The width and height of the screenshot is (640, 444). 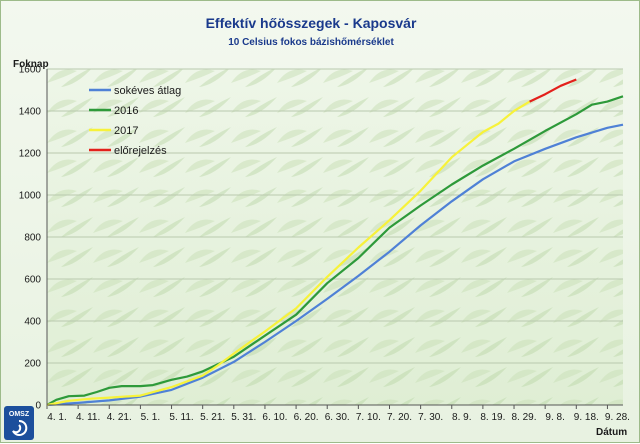 I want to click on x-tick-label: 9. 8., so click(x=554, y=417).